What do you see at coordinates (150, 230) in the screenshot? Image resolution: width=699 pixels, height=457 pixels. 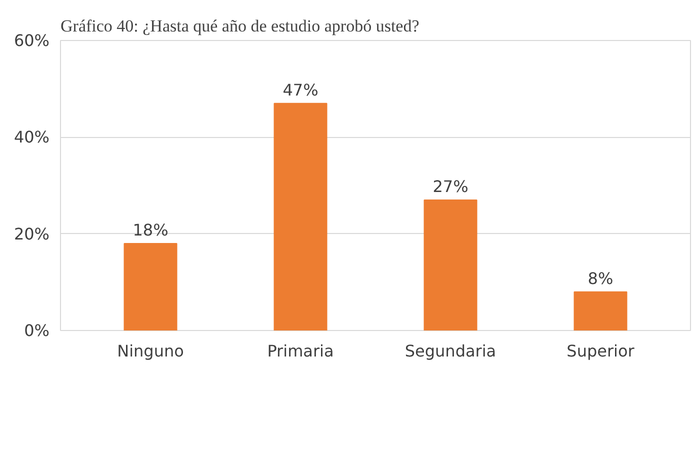 I see `data-label: 18%` at bounding box center [150, 230].